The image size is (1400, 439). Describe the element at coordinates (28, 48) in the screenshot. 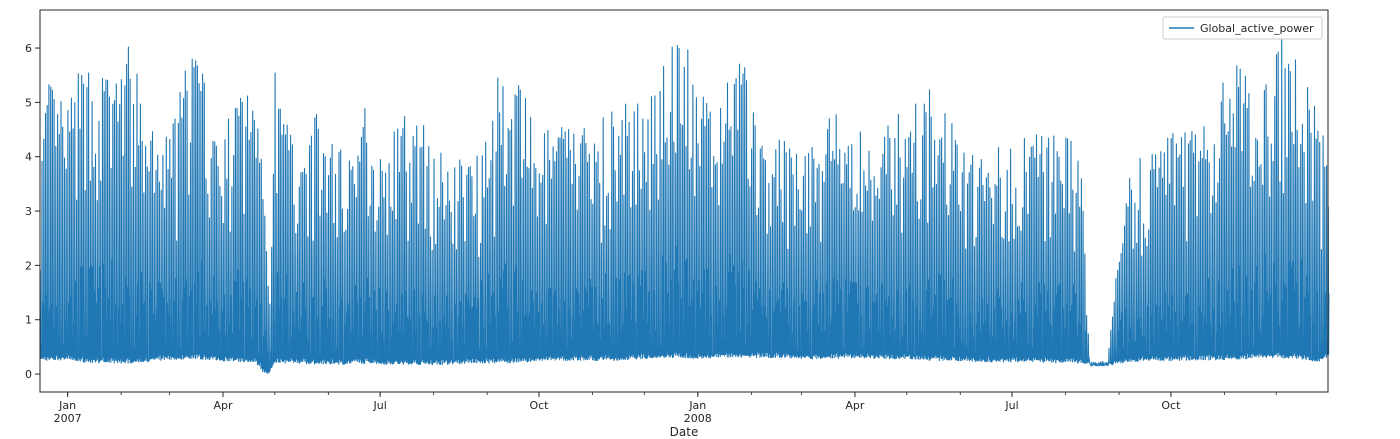

I see `y-tick-label: 6` at that location.